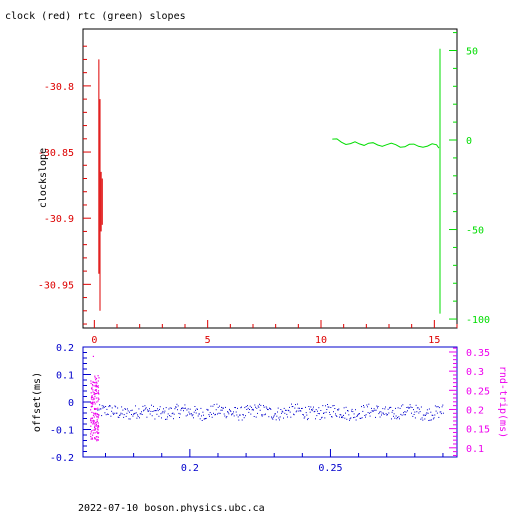 This screenshot has height=512, width=512. I want to click on y-left-tick-label: -0.1, so click(62, 431).